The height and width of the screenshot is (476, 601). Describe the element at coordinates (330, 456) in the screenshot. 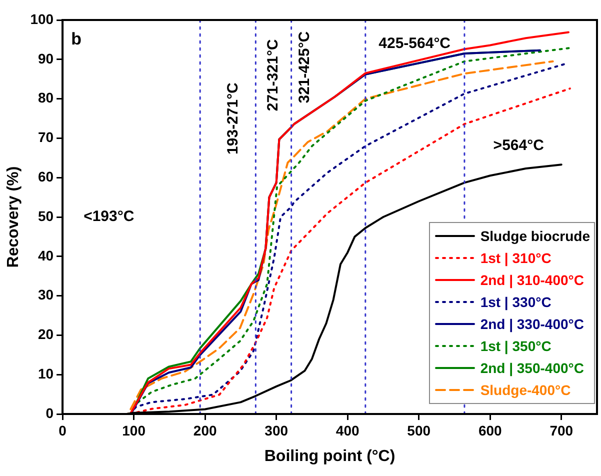

I see `x-axis-title: Boiling point (°C)` at that location.